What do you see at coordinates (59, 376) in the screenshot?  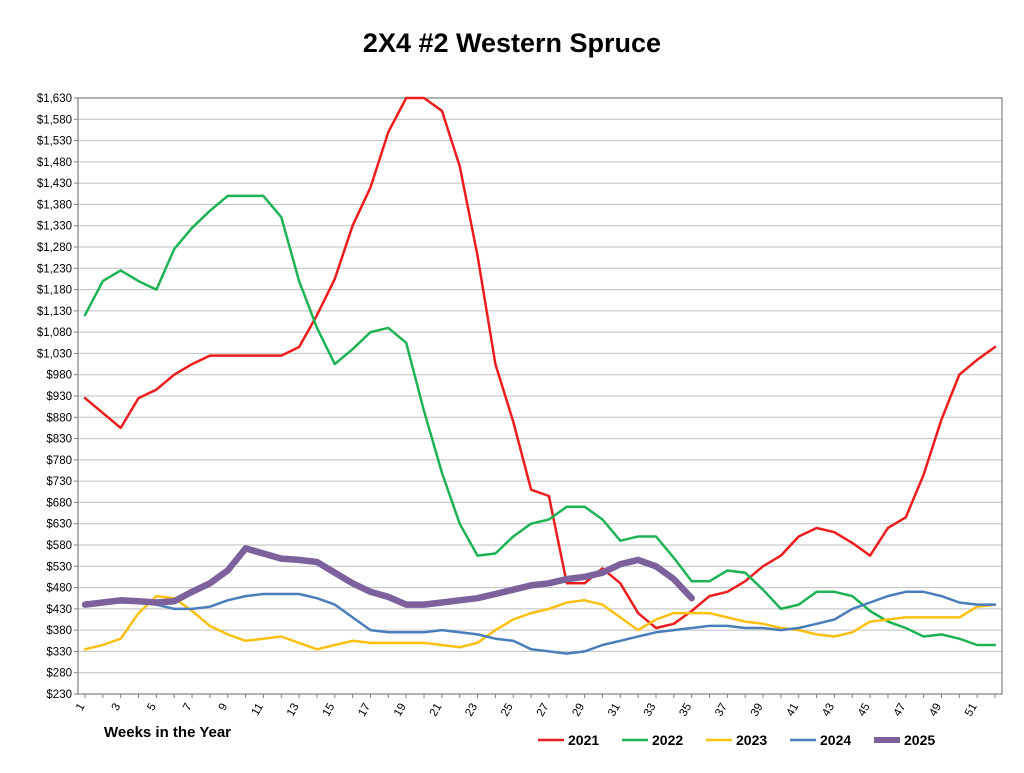 I see `y-tick-label: $980` at bounding box center [59, 376].